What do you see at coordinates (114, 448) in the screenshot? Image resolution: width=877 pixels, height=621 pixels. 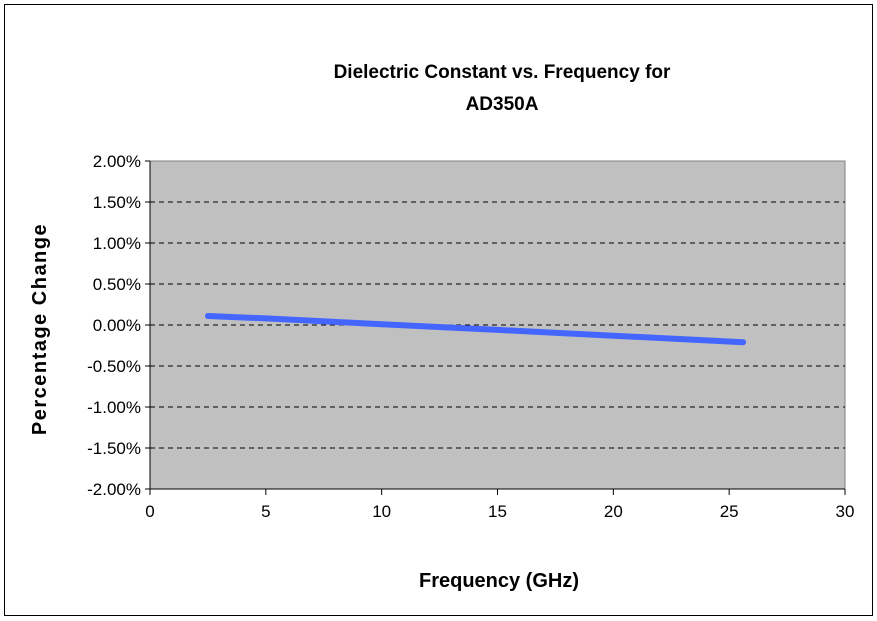 I see `y-tick-label-7: -1.50%` at bounding box center [114, 448].